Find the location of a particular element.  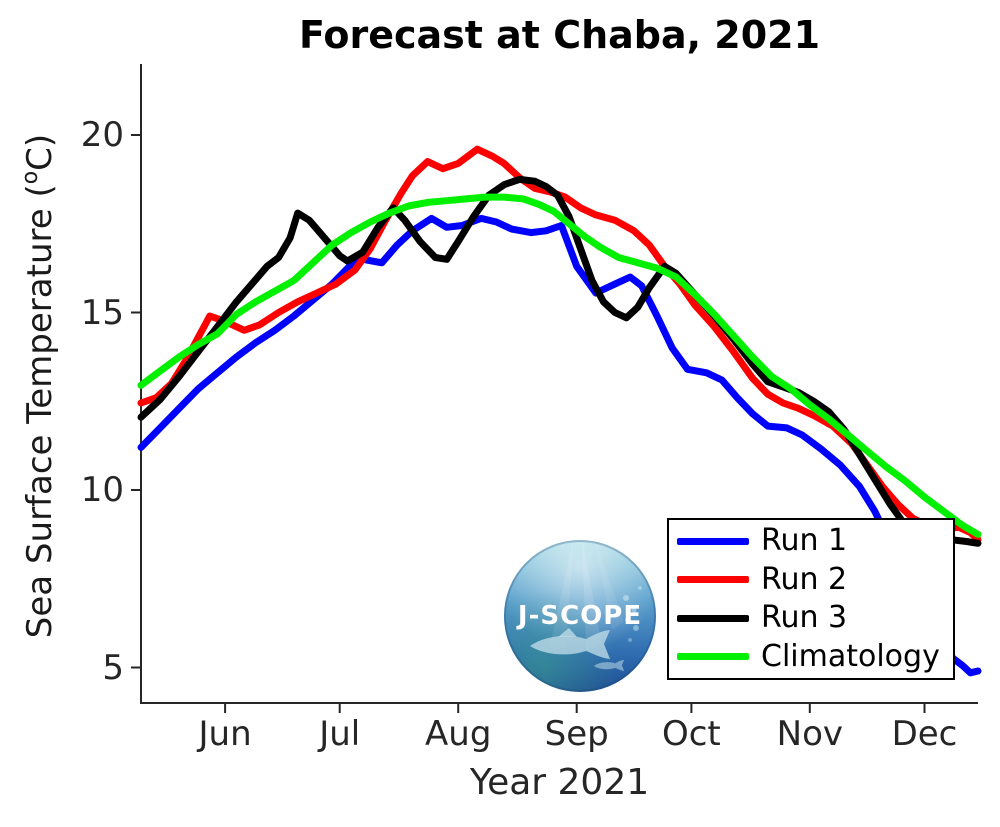

y-axis-label-unit: C) is located at coordinates (40, 152).